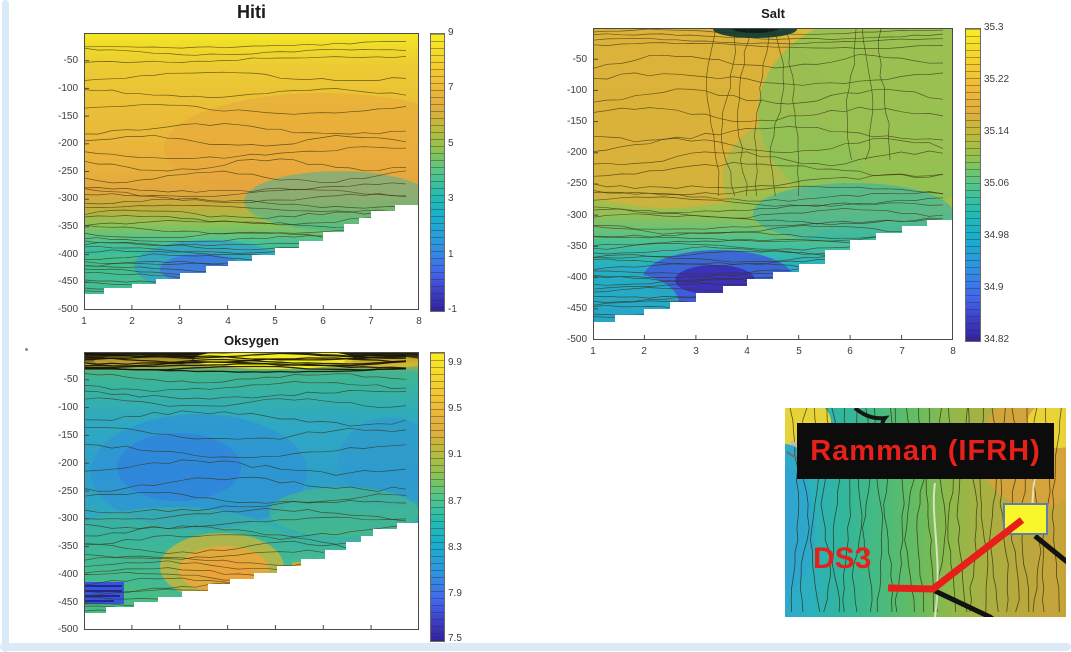  What do you see at coordinates (579, 59) in the screenshot?
I see `salt-y-tick: -50` at bounding box center [579, 59].